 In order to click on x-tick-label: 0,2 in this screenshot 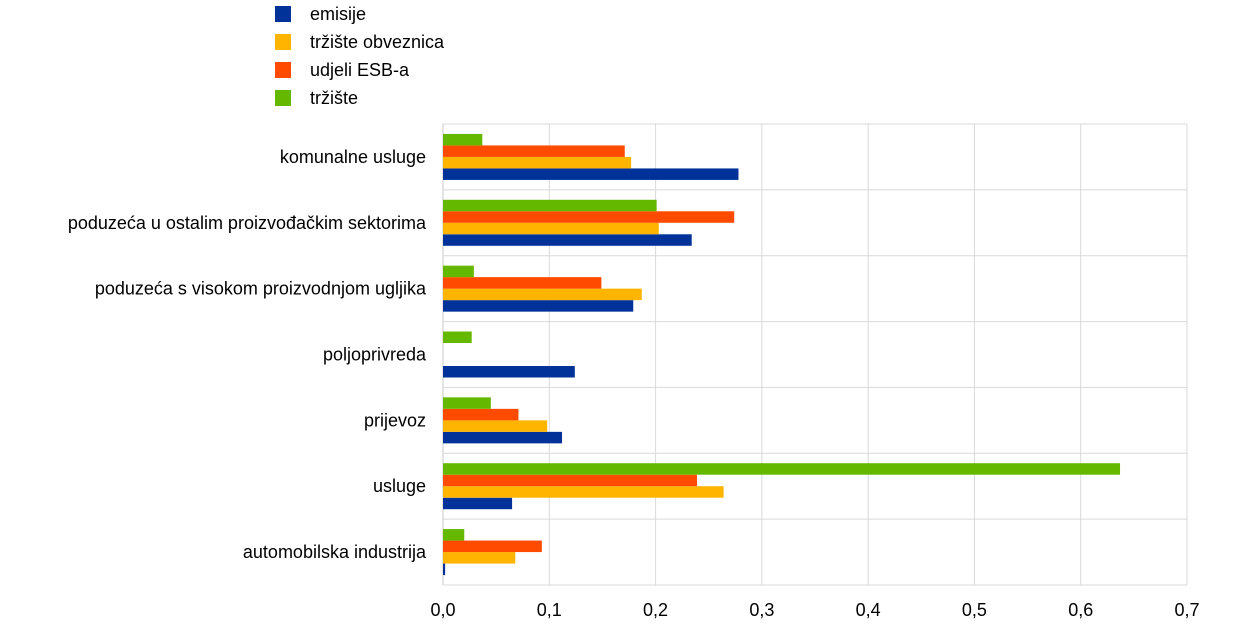, I will do `click(655, 610)`.